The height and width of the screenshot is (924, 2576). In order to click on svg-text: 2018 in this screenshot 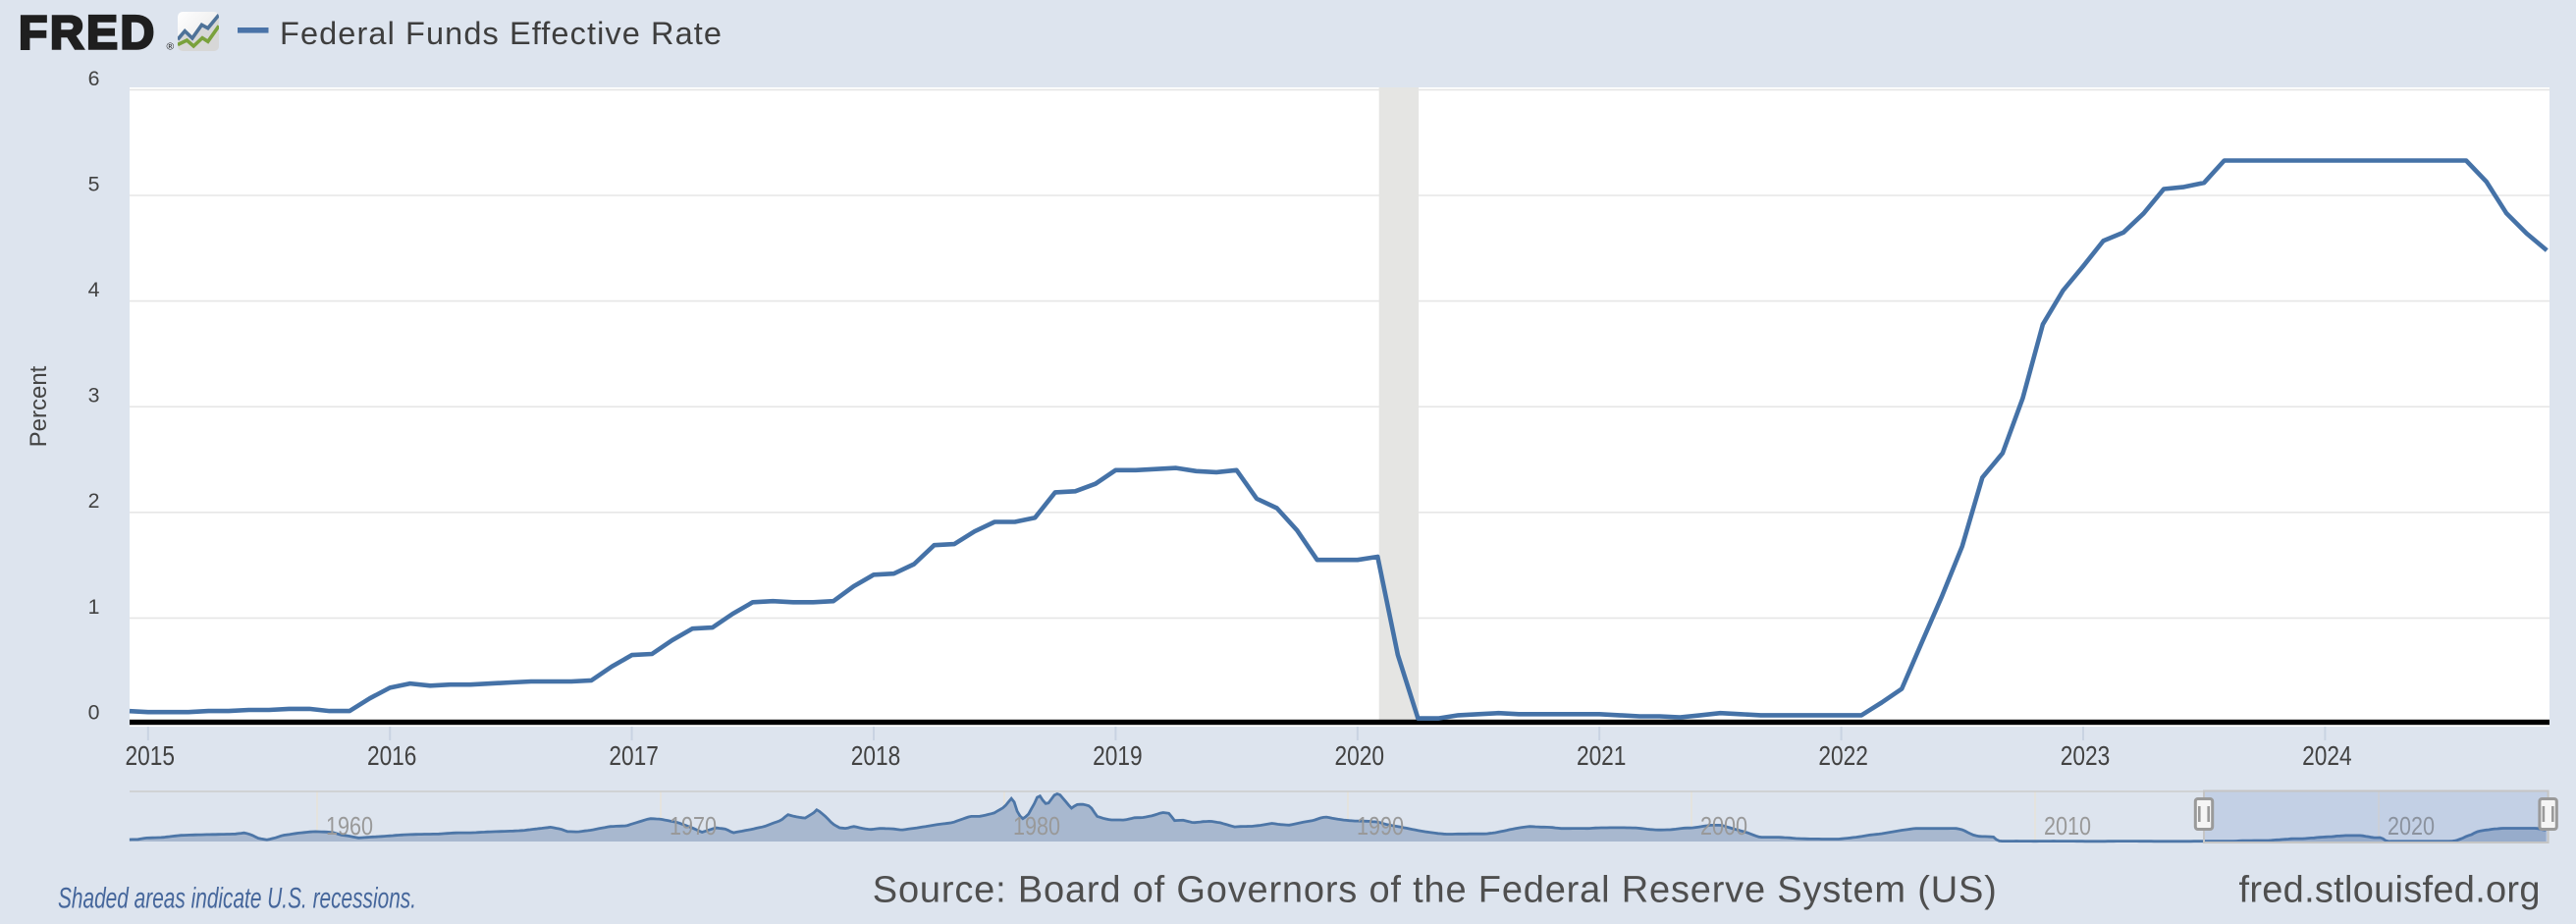, I will do `click(876, 755)`.